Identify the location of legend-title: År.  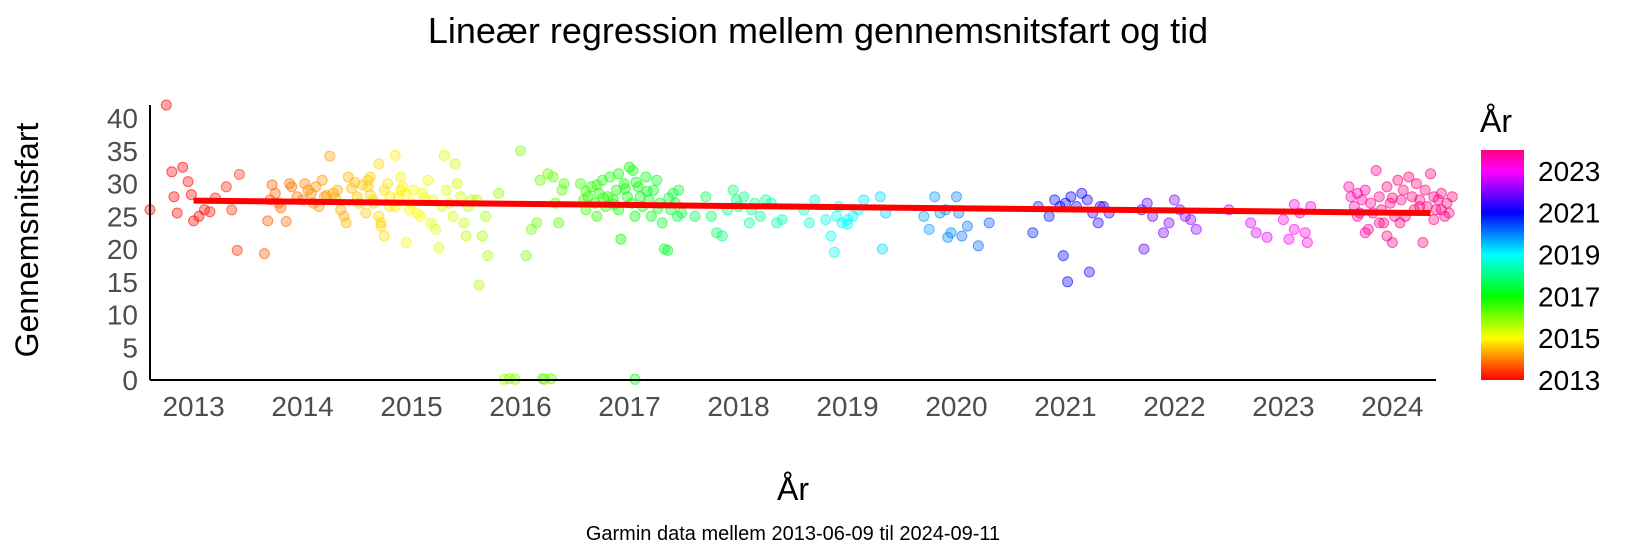
(1496, 121).